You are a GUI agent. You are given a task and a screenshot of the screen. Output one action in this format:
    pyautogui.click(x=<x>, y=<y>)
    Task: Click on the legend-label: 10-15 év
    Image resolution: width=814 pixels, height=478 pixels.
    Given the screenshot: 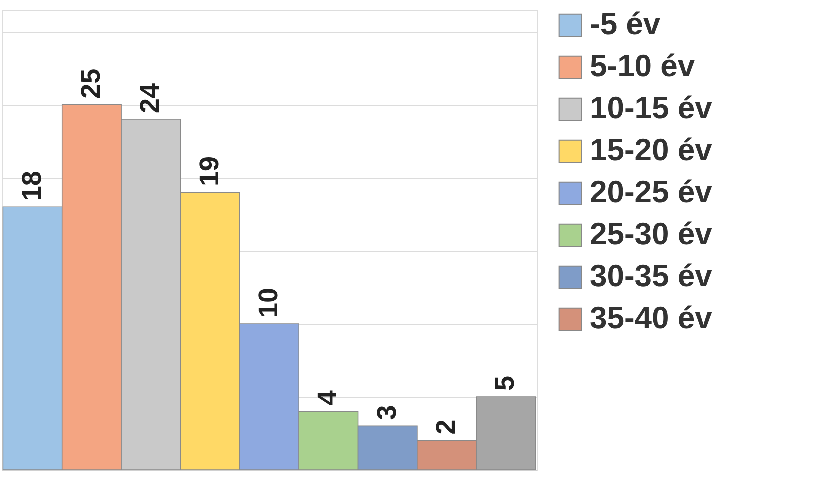 What is the action you would take?
    pyautogui.click(x=652, y=108)
    